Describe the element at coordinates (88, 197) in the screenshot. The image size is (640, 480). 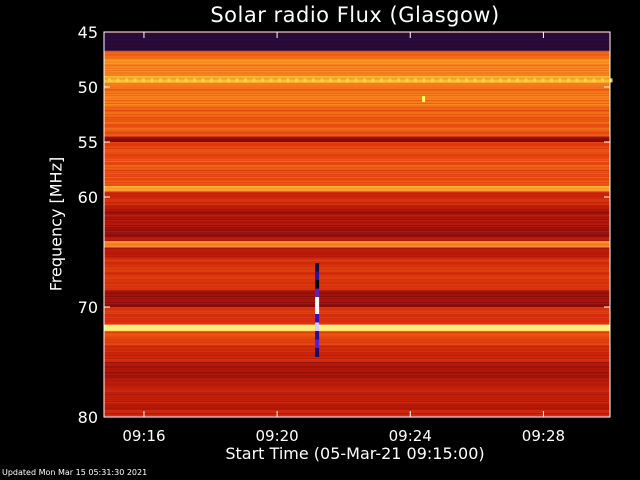
I see `y-tick-label: 60` at that location.